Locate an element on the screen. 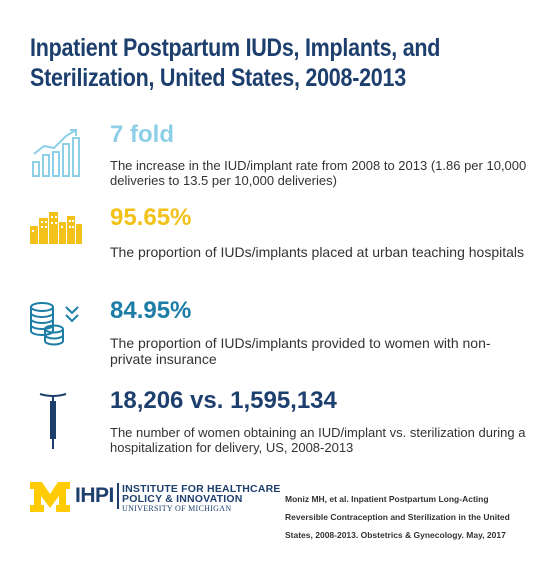 Image resolution: width=550 pixels, height=575 pixels. institute-line-3: UNIVERSITY OF MICHIGAN is located at coordinates (177, 508).